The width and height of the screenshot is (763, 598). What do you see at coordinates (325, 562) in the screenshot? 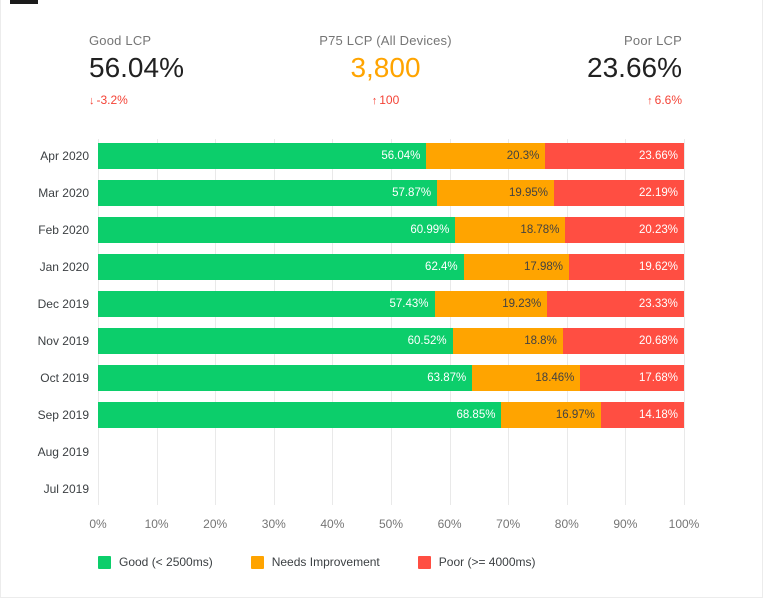
I see `legend-label: Needs Improvement` at bounding box center [325, 562].